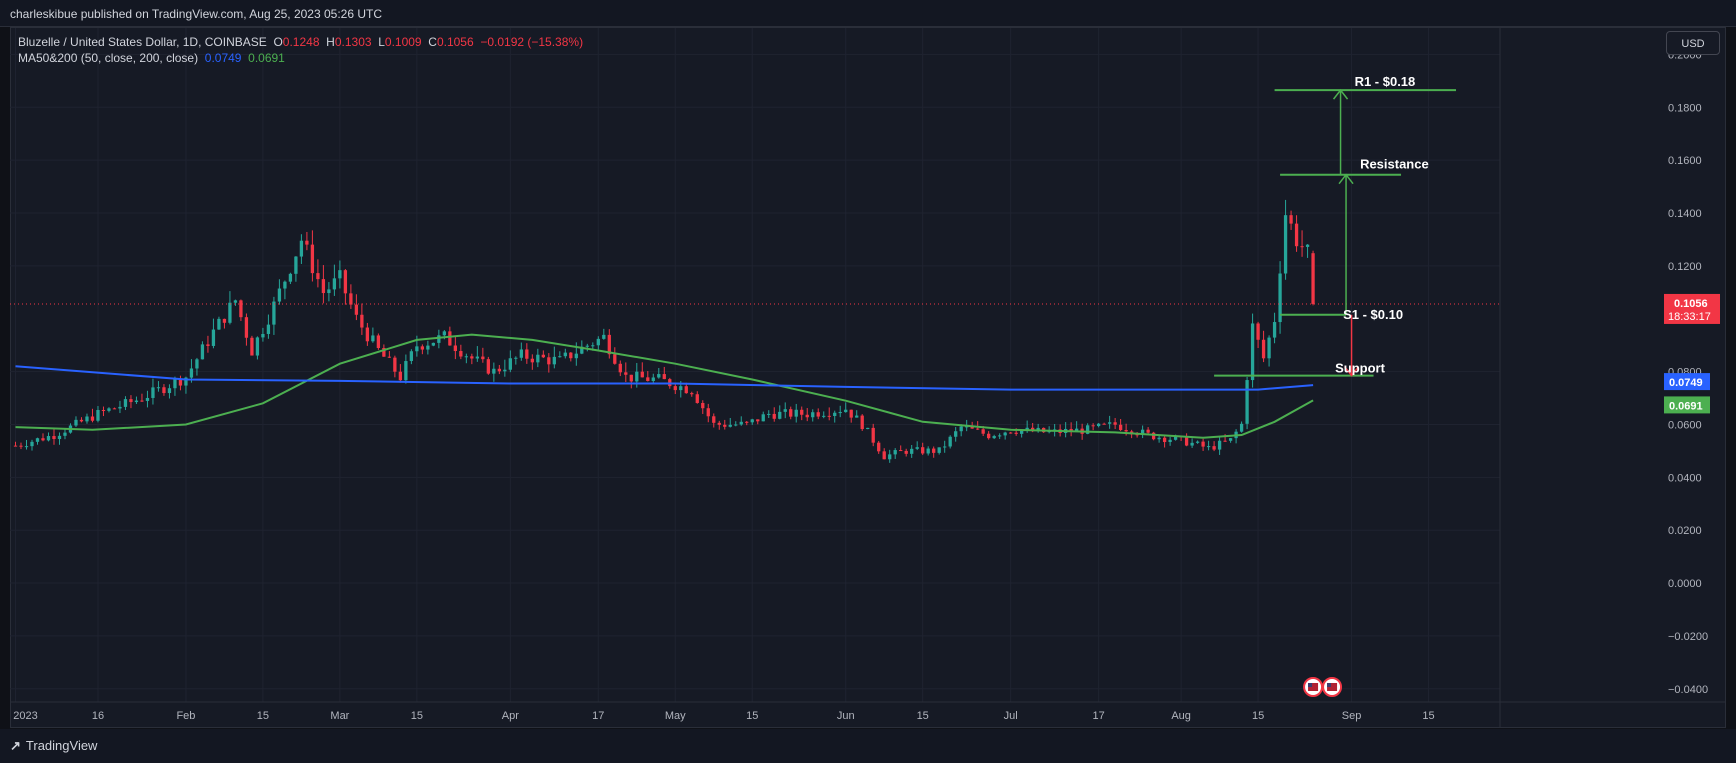 The width and height of the screenshot is (1736, 763). I want to click on x-tick-label: Aug, so click(1181, 716).